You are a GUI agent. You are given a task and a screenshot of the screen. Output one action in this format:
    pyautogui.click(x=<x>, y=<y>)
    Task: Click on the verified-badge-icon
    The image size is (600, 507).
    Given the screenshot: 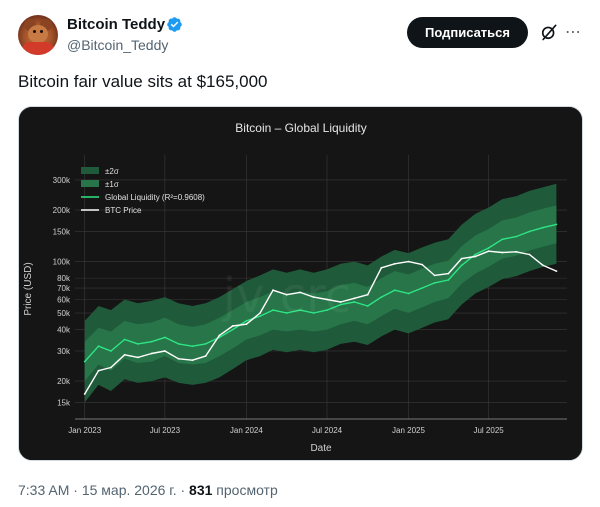 What is the action you would take?
    pyautogui.click(x=174, y=24)
    